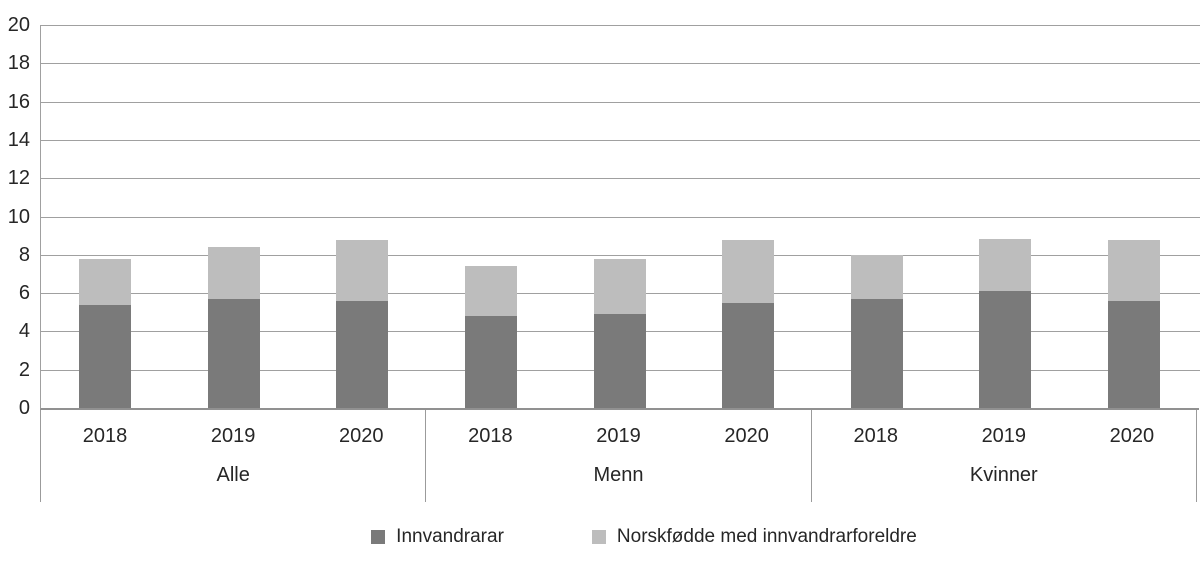 This screenshot has height=566, width=1200. Describe the element at coordinates (24, 408) in the screenshot. I see `y-tick-label-0: 0` at that location.